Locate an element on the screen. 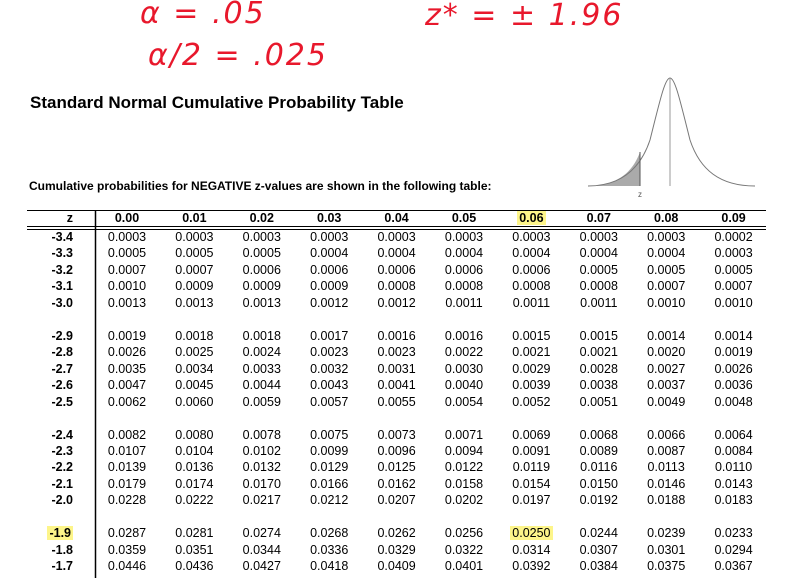  cell-text: 0.0197 is located at coordinates (531, 500).